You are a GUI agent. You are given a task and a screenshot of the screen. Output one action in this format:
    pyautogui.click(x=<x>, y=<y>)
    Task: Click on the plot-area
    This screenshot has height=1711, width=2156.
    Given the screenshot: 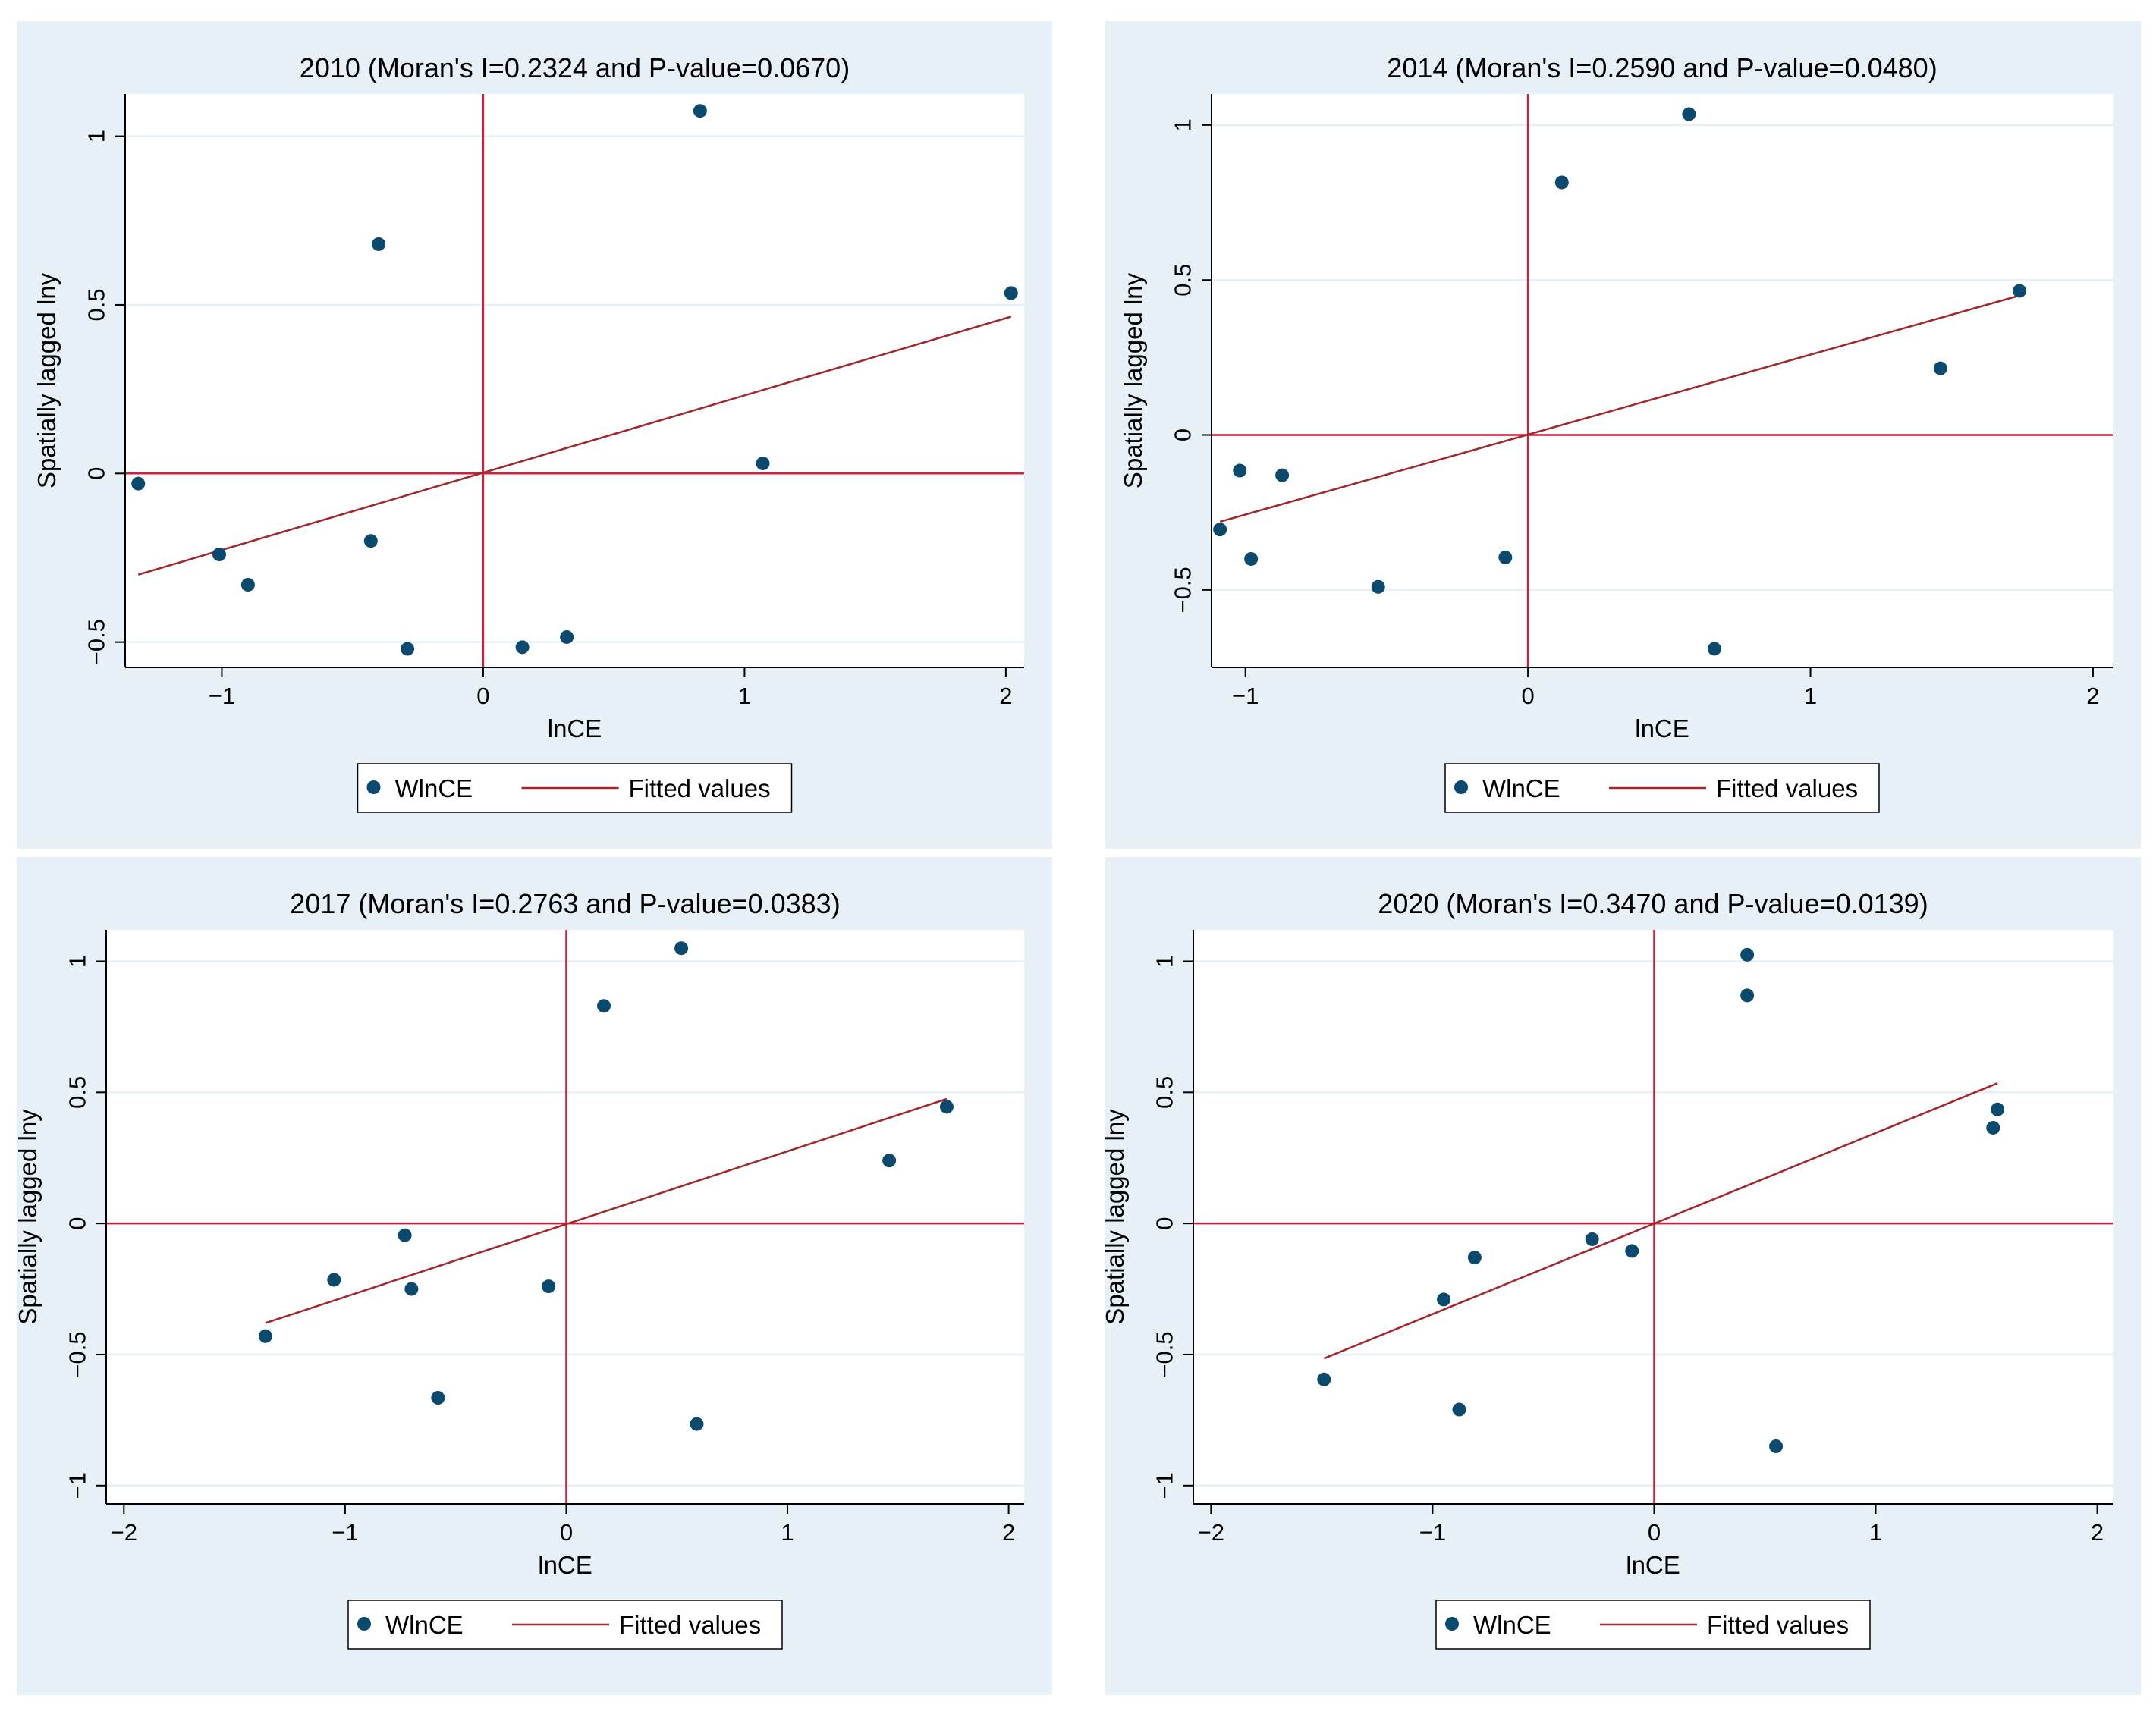 What is the action you would take?
    pyautogui.click(x=1662, y=380)
    